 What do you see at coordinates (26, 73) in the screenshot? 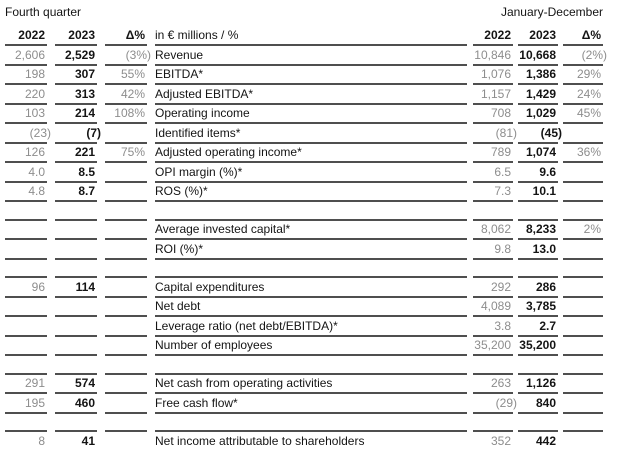
I see `q4-2022-cell: 198` at bounding box center [26, 73].